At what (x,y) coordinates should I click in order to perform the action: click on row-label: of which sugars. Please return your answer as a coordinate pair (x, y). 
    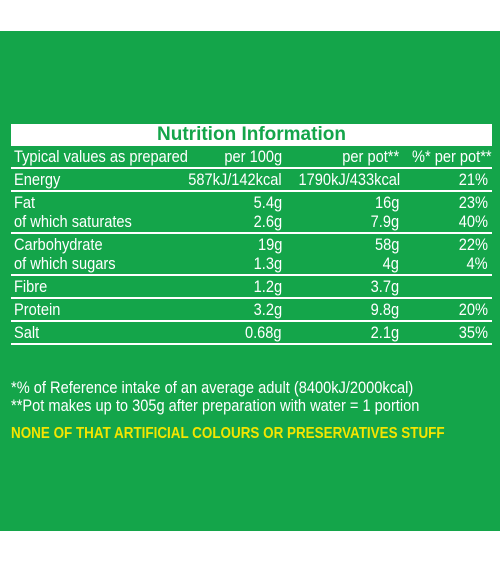
    Looking at the image, I should click on (65, 263).